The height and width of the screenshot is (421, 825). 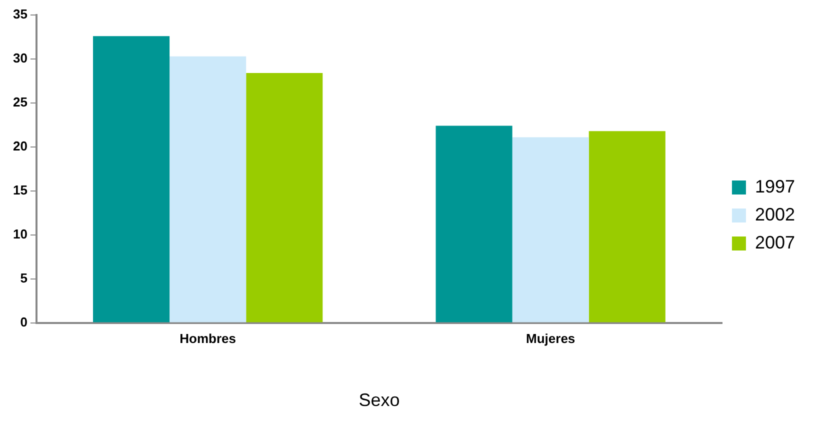 I want to click on y-tick-label: 0, so click(x=24, y=322).